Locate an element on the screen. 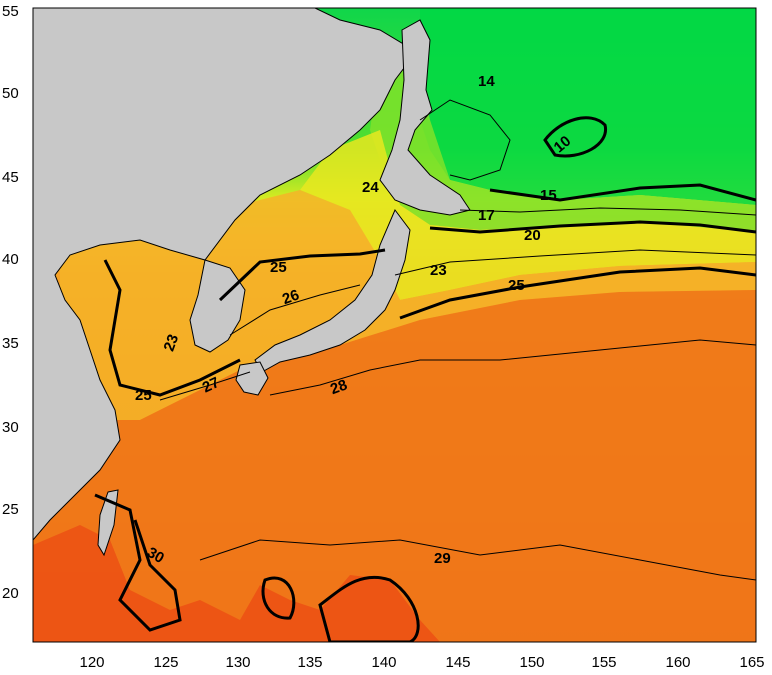 This screenshot has height=675, width=772. lon-tick-label: 150 is located at coordinates (531, 662).